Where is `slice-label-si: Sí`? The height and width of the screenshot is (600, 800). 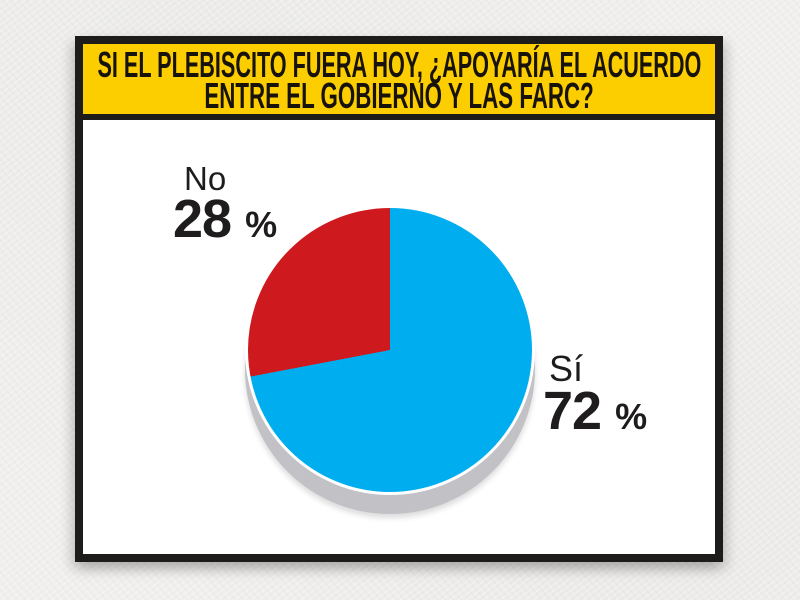 slice-label-si: Sí is located at coordinates (566, 368).